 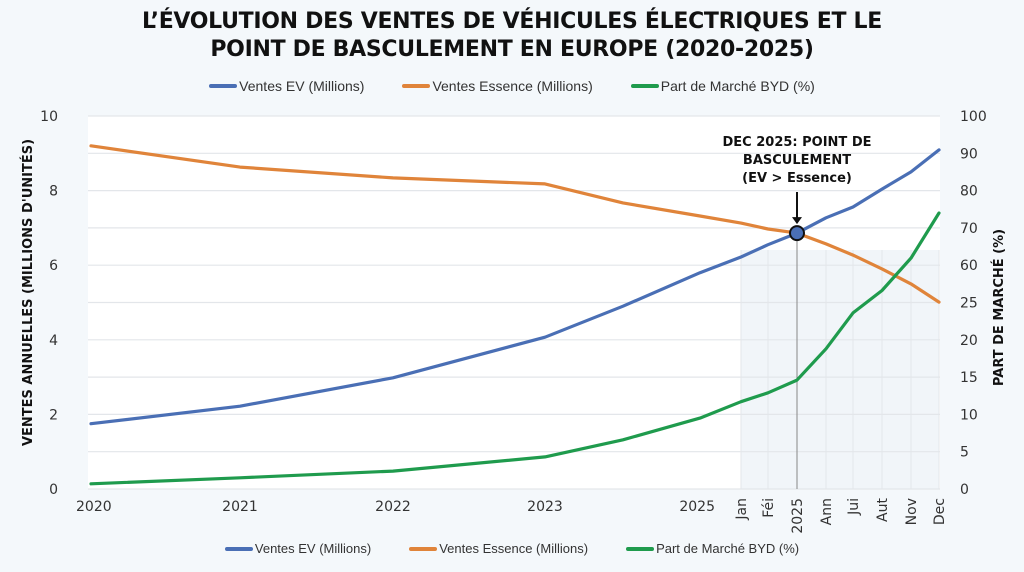 I want to click on y-right-tick-label: 100, so click(x=973, y=117).